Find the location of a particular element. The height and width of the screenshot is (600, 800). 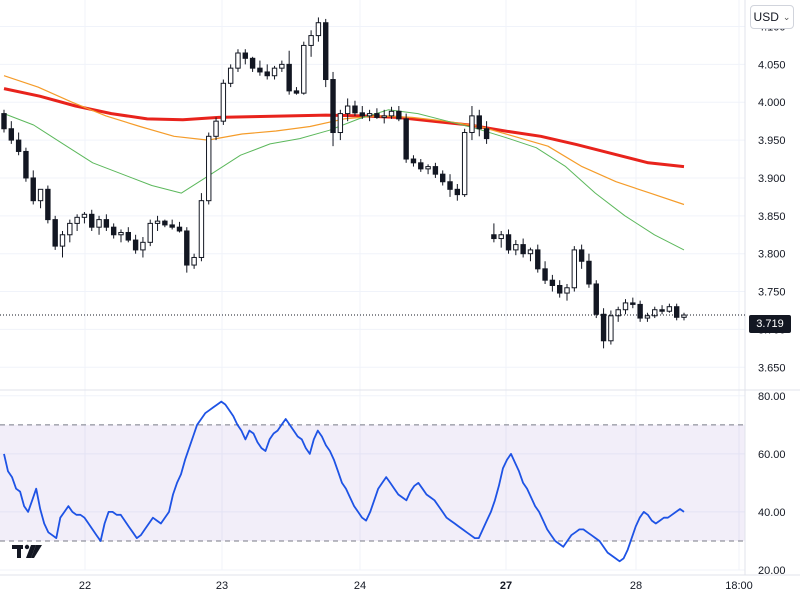

tradingview-logo is located at coordinates (27, 551).